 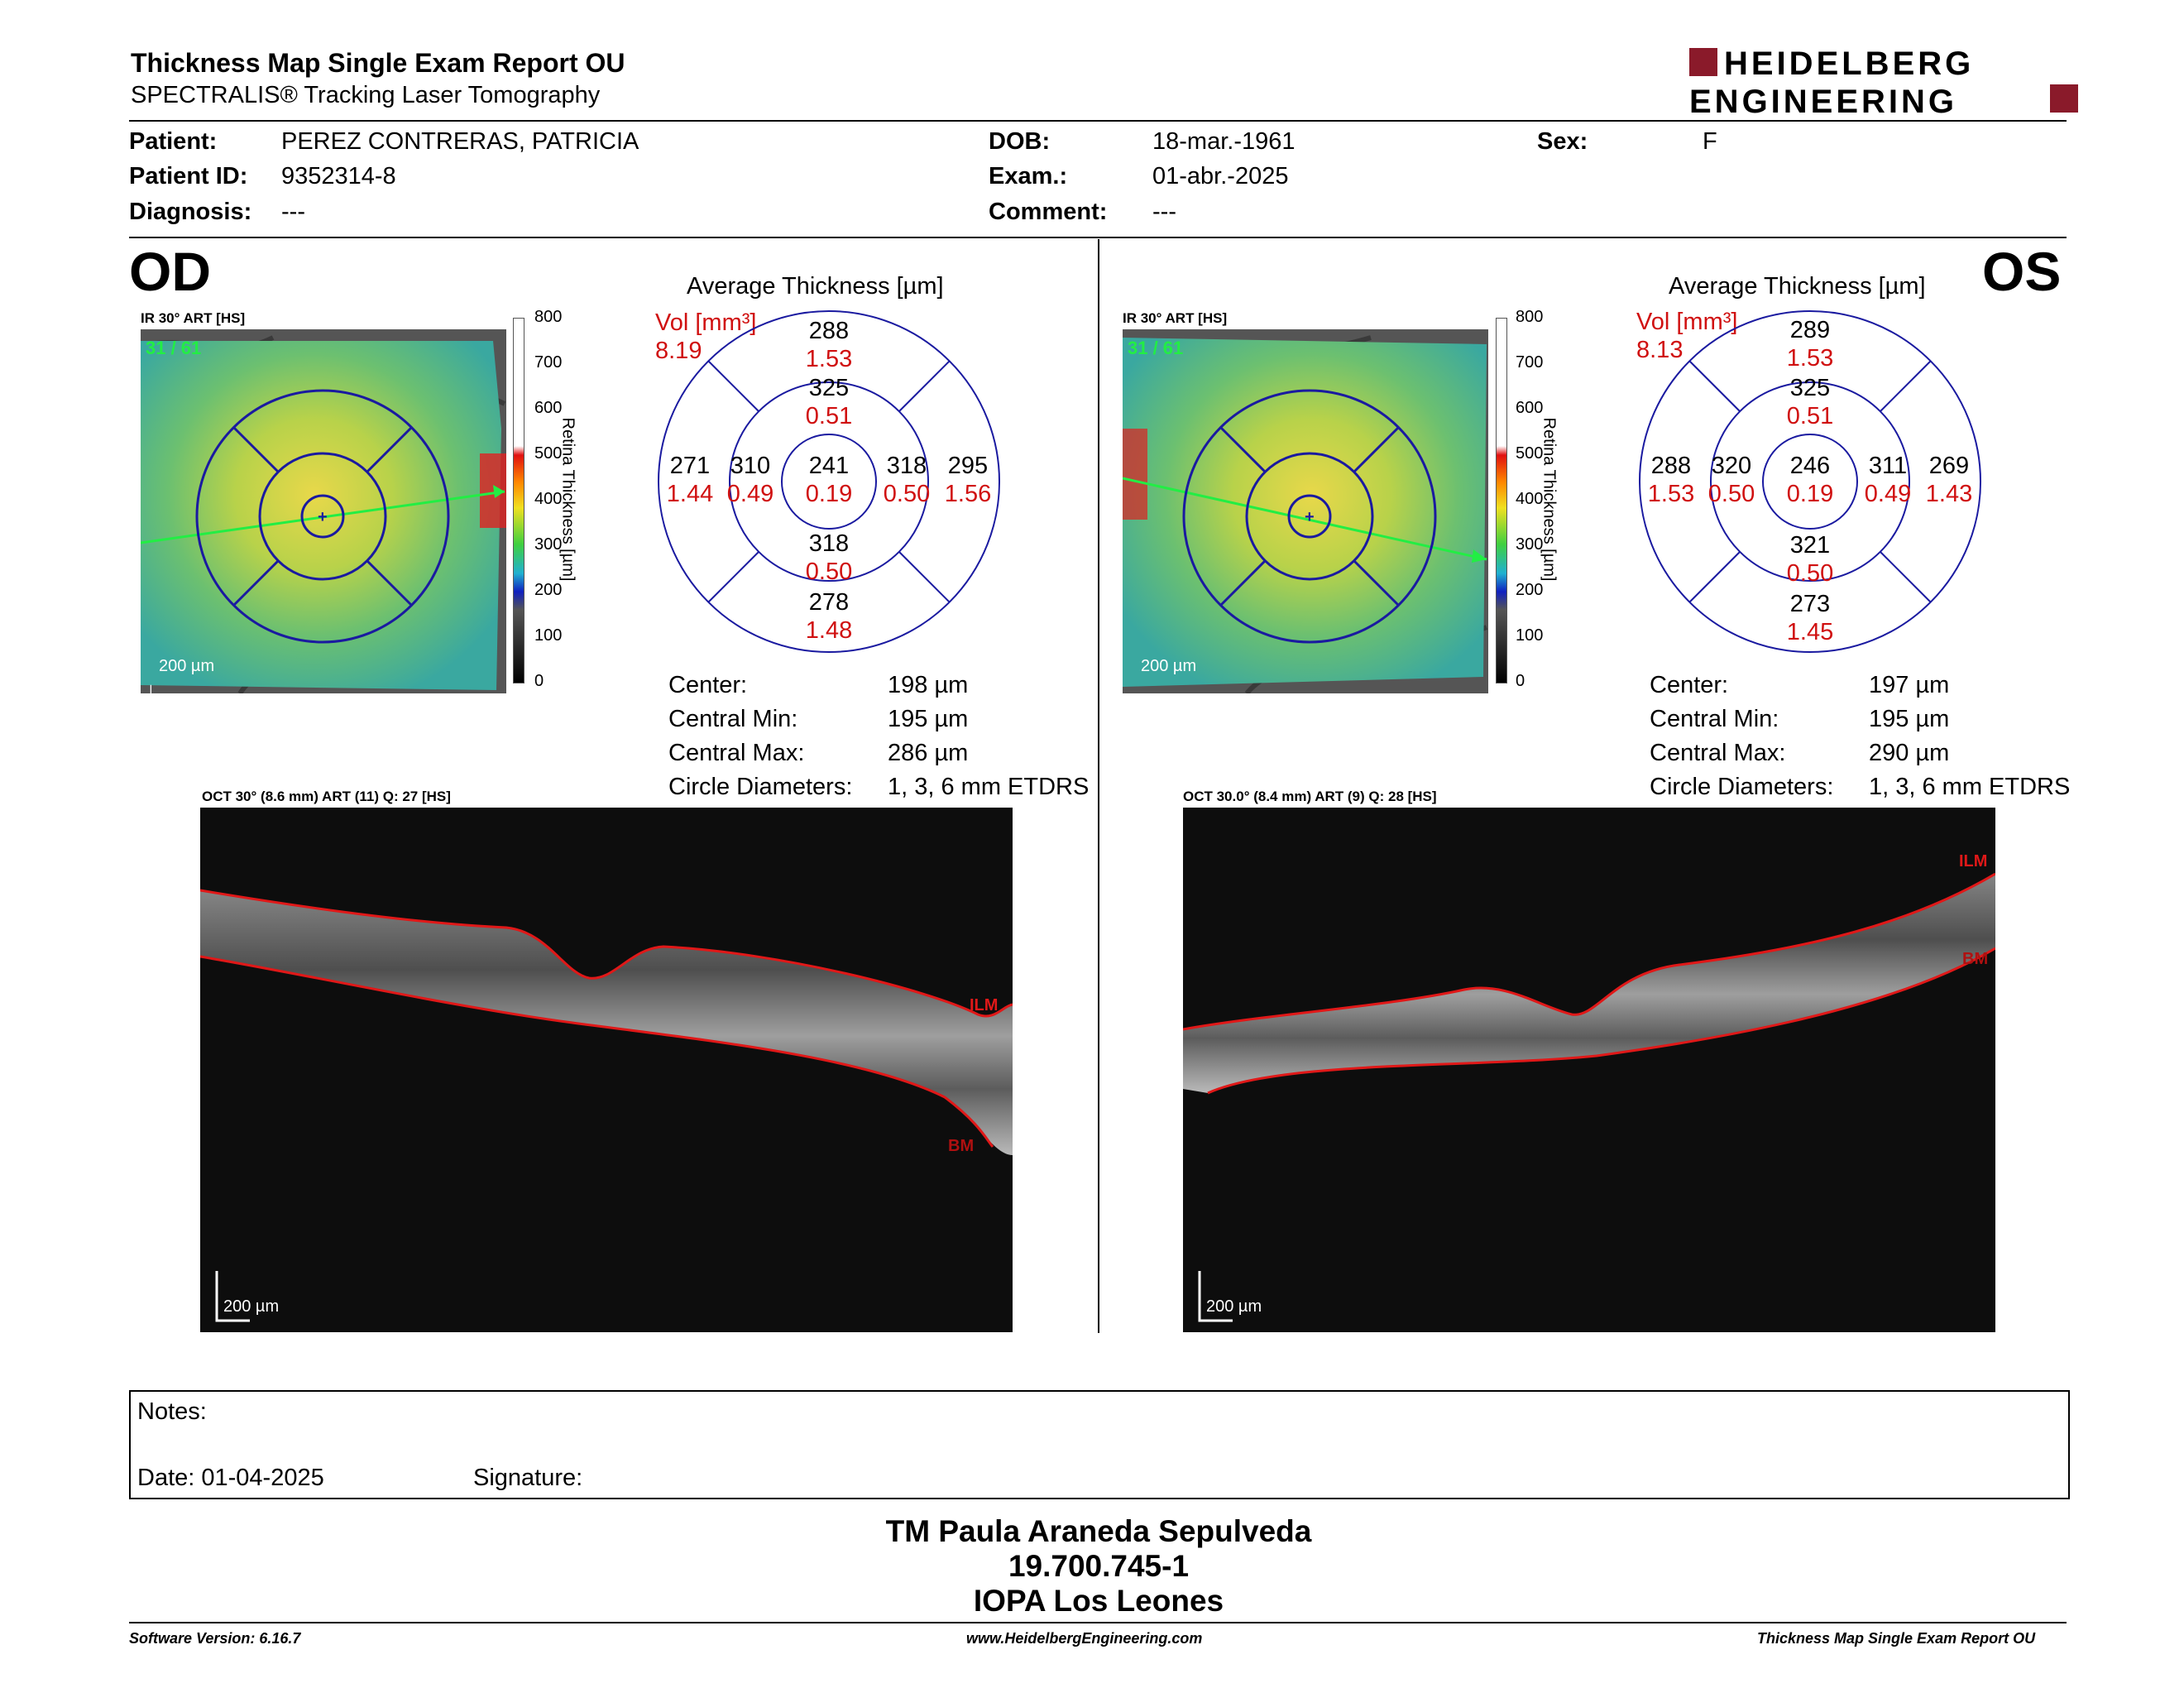 What do you see at coordinates (829, 331) in the screenshot?
I see `od-outer-top-thickness: 288` at bounding box center [829, 331].